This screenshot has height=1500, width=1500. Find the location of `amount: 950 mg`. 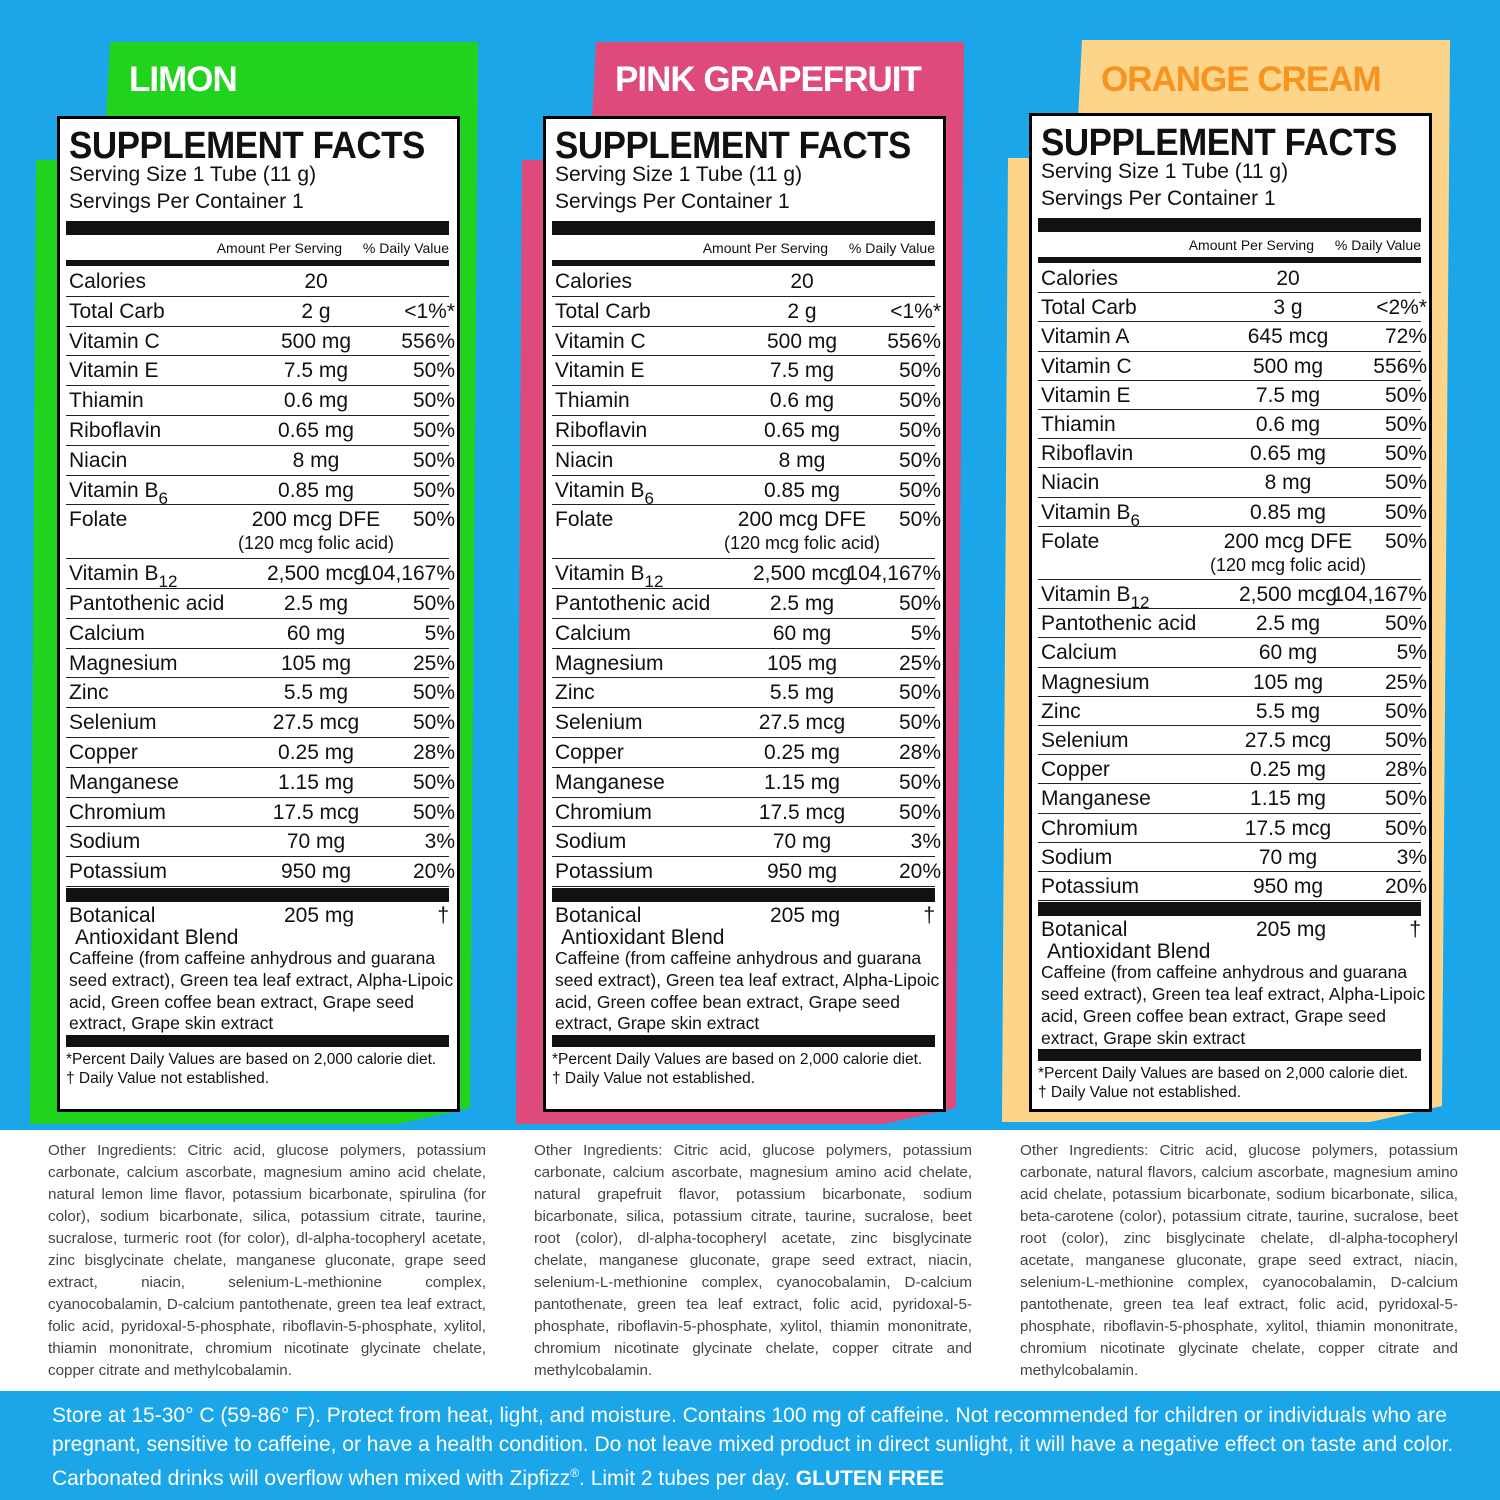

amount: 950 mg is located at coordinates (802, 872).